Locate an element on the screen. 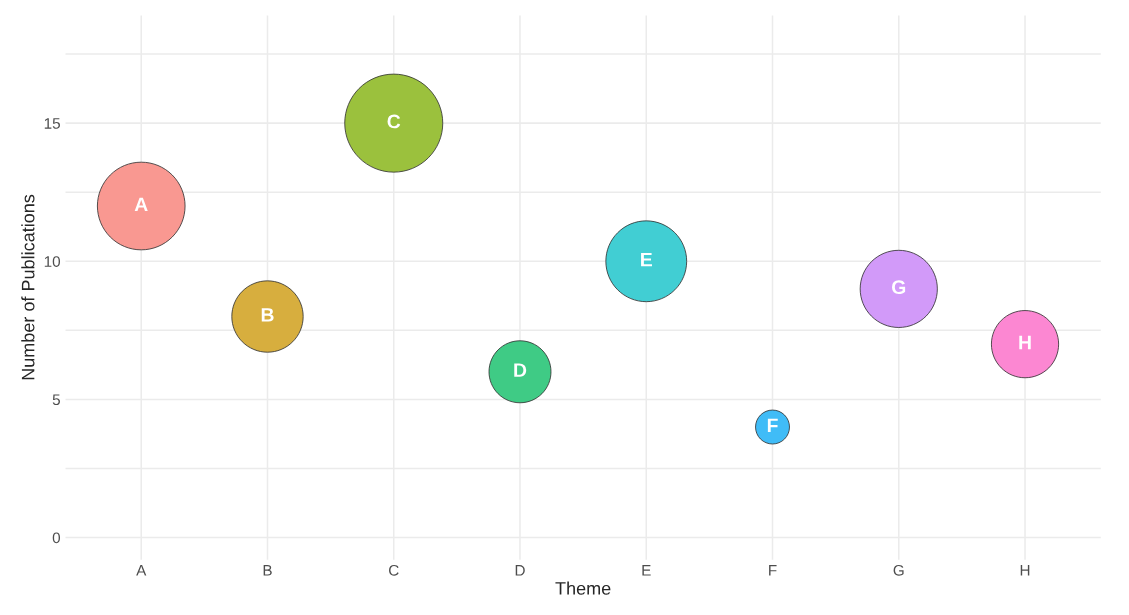 The width and height of the screenshot is (1129, 615). annotation: E is located at coordinates (646, 259).